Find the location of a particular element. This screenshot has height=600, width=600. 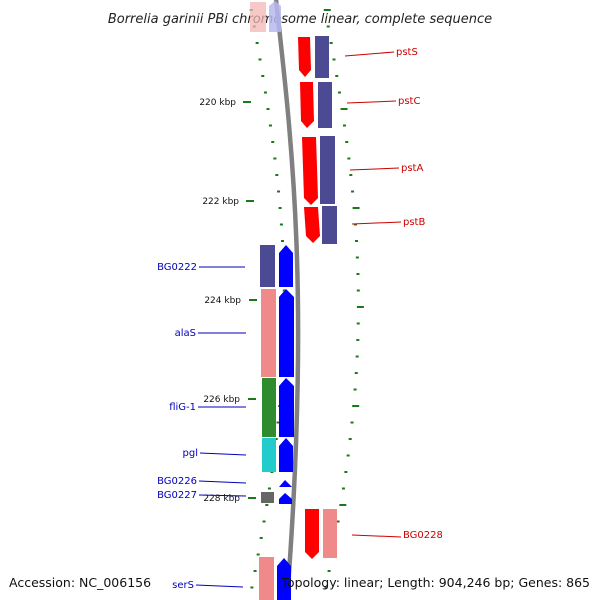

feature-group-pstA is located at coordinates (318, 170).